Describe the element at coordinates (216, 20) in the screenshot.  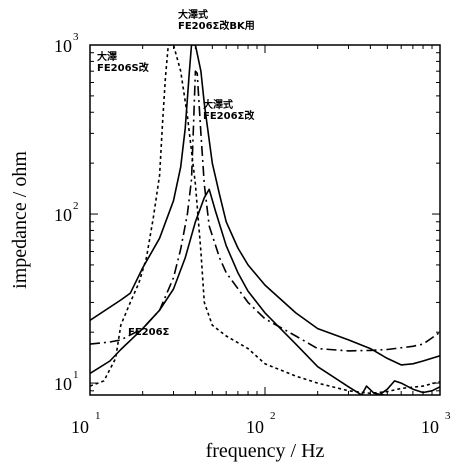
I see `annotation-ann-bk: 大澤式 FE206Σ改BK用` at that location.